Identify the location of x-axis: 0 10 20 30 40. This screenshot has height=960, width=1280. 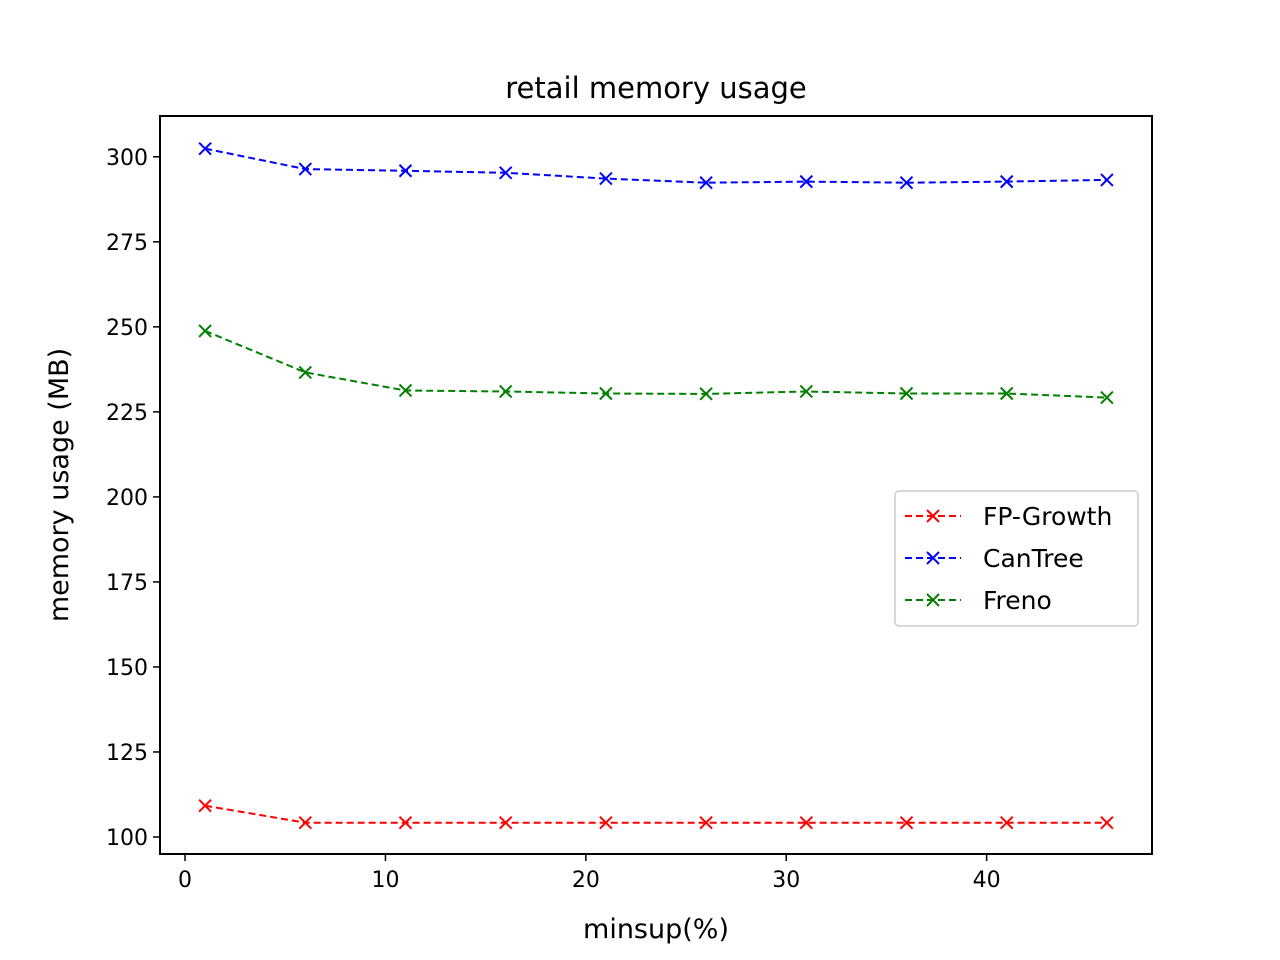
(589, 873).